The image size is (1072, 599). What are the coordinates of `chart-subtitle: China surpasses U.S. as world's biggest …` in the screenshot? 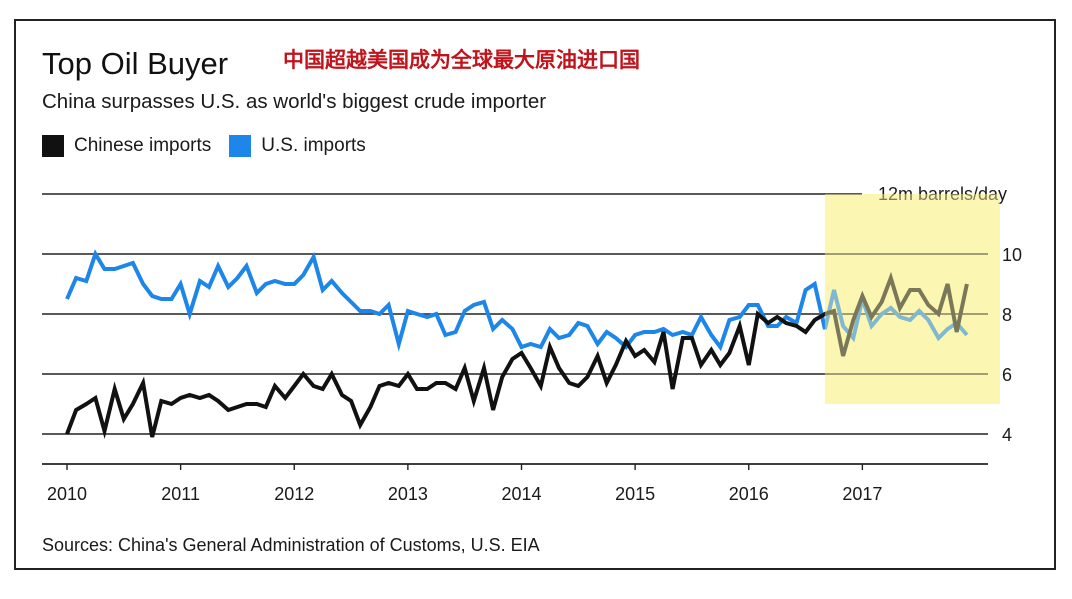 It's located at (294, 101).